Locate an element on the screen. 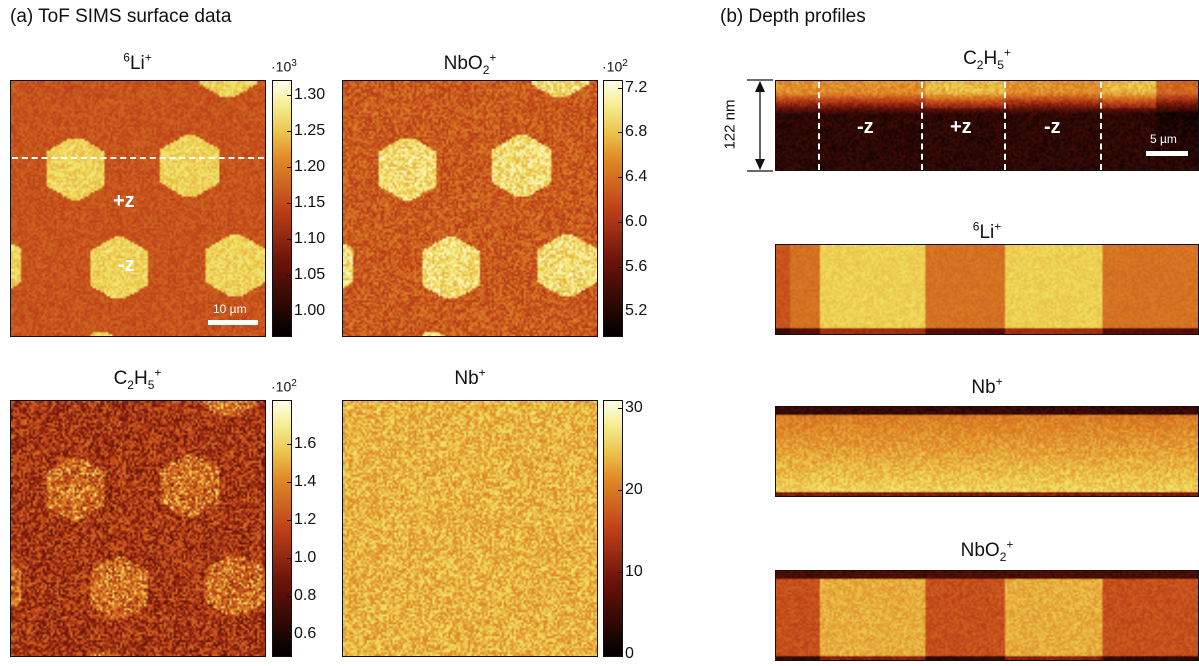 The width and height of the screenshot is (1199, 666). colorbar-tick-label: 5.6 is located at coordinates (636, 266).